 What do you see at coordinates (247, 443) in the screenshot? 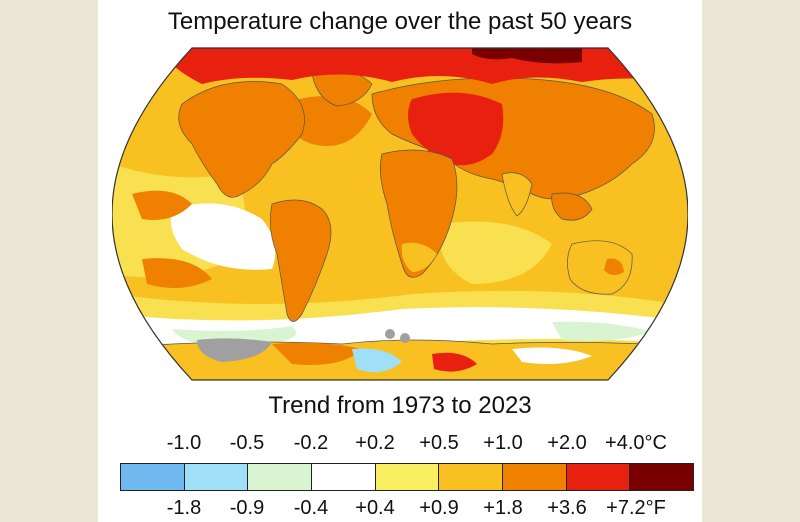
I see `celsius-label: -0.5` at bounding box center [247, 443].